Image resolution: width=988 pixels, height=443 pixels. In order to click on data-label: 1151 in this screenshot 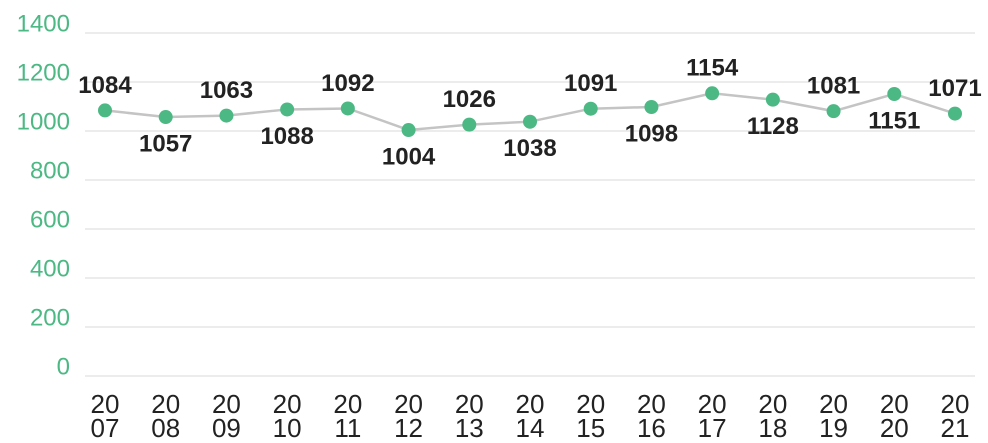, I will do `click(894, 120)`.